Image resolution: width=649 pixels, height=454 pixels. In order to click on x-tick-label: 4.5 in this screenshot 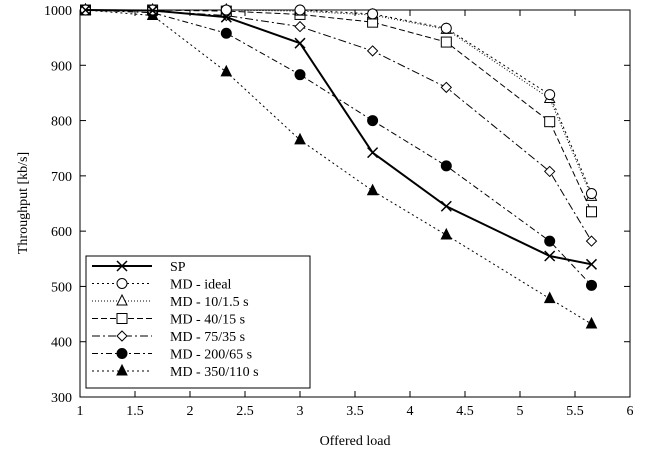, I will do `click(465, 411)`.